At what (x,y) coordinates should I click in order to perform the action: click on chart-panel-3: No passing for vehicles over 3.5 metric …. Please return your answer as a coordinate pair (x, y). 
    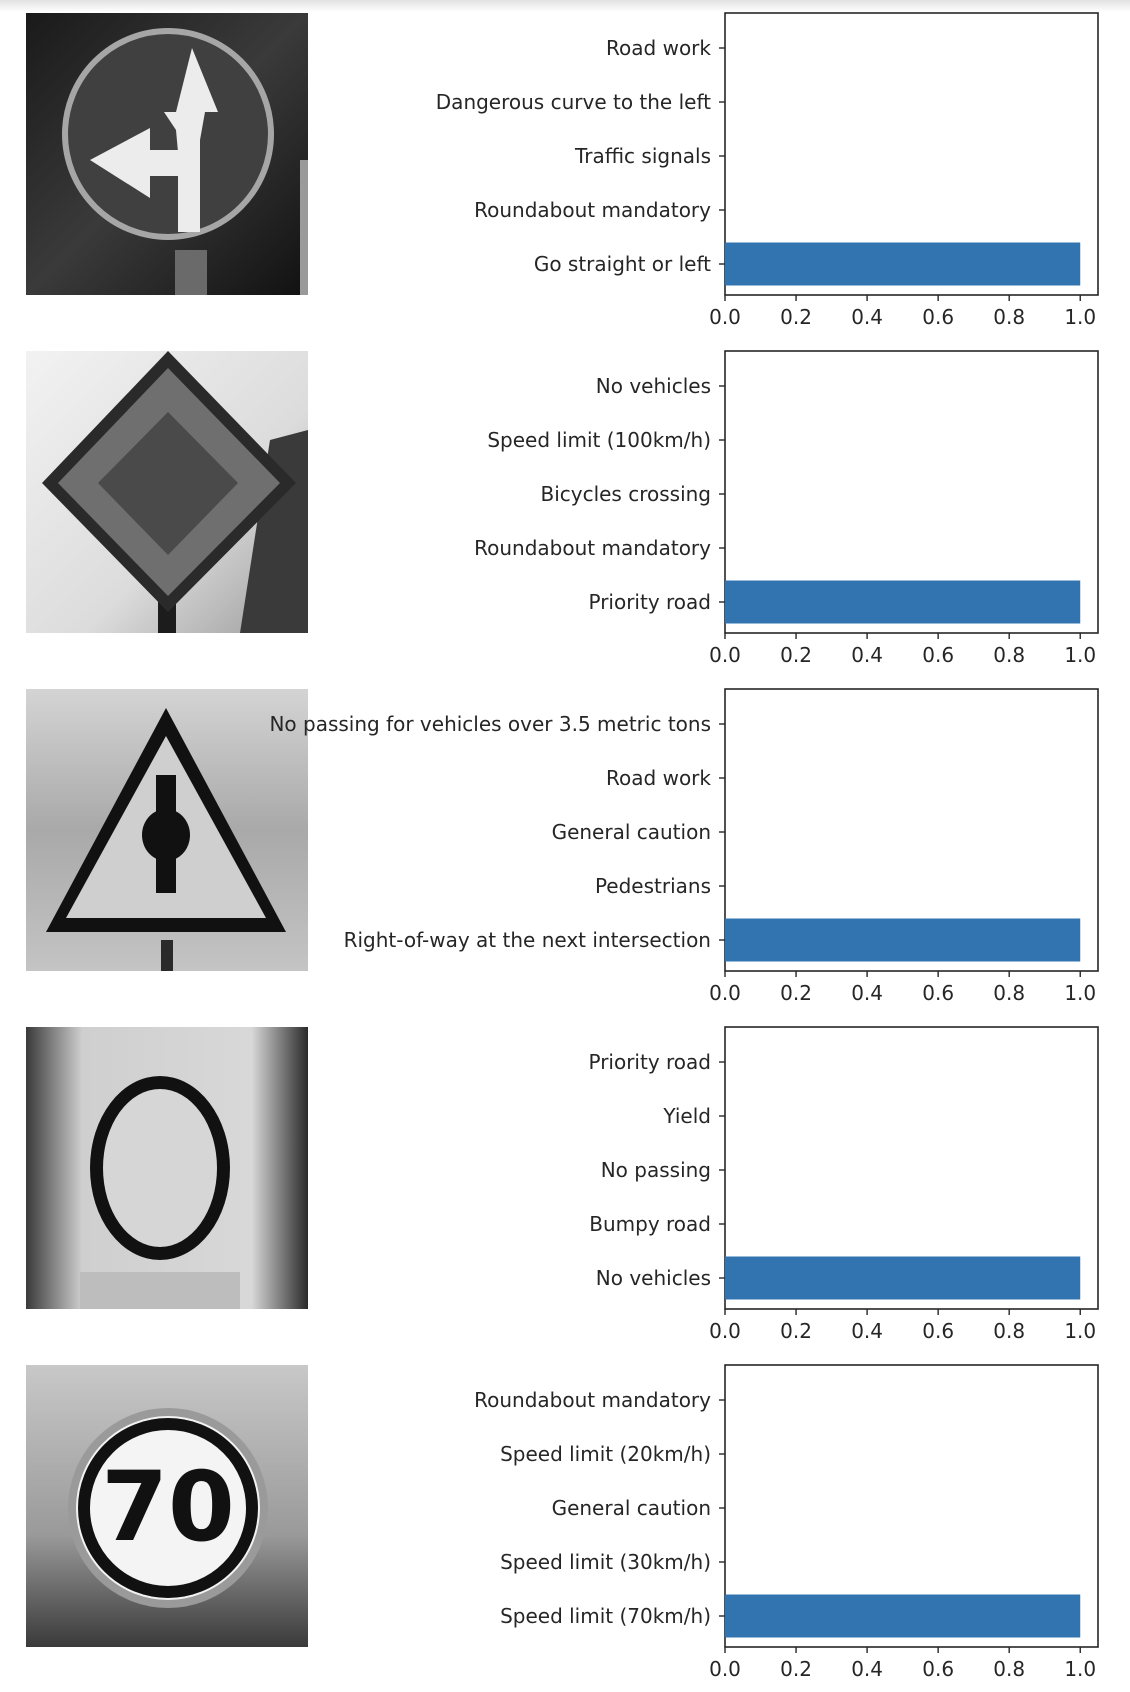
    Looking at the image, I should click on (684, 846).